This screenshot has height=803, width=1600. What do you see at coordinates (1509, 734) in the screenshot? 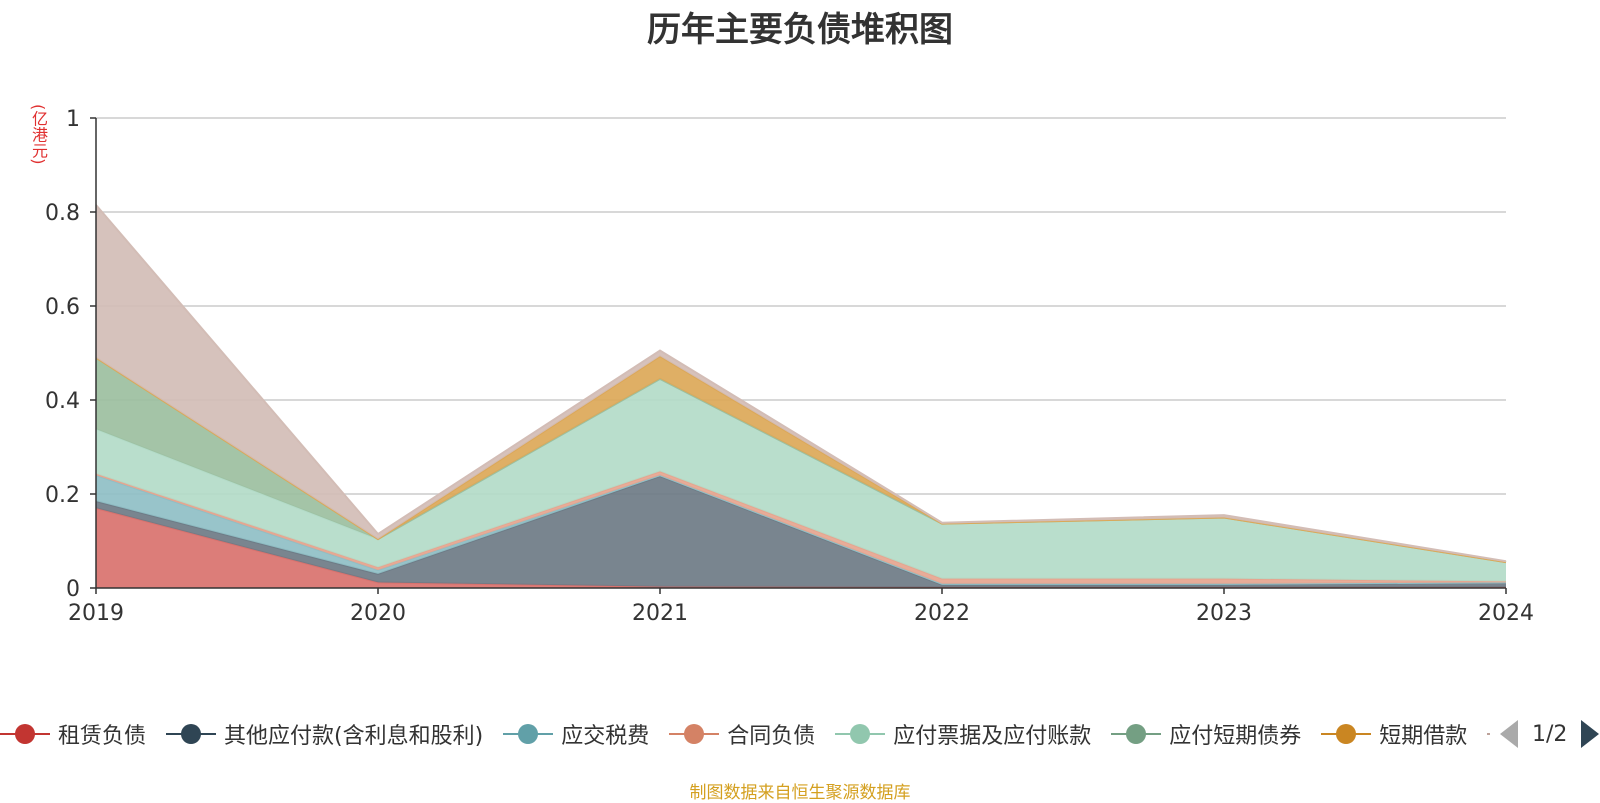
I see `pager-prev-icon` at bounding box center [1509, 734].